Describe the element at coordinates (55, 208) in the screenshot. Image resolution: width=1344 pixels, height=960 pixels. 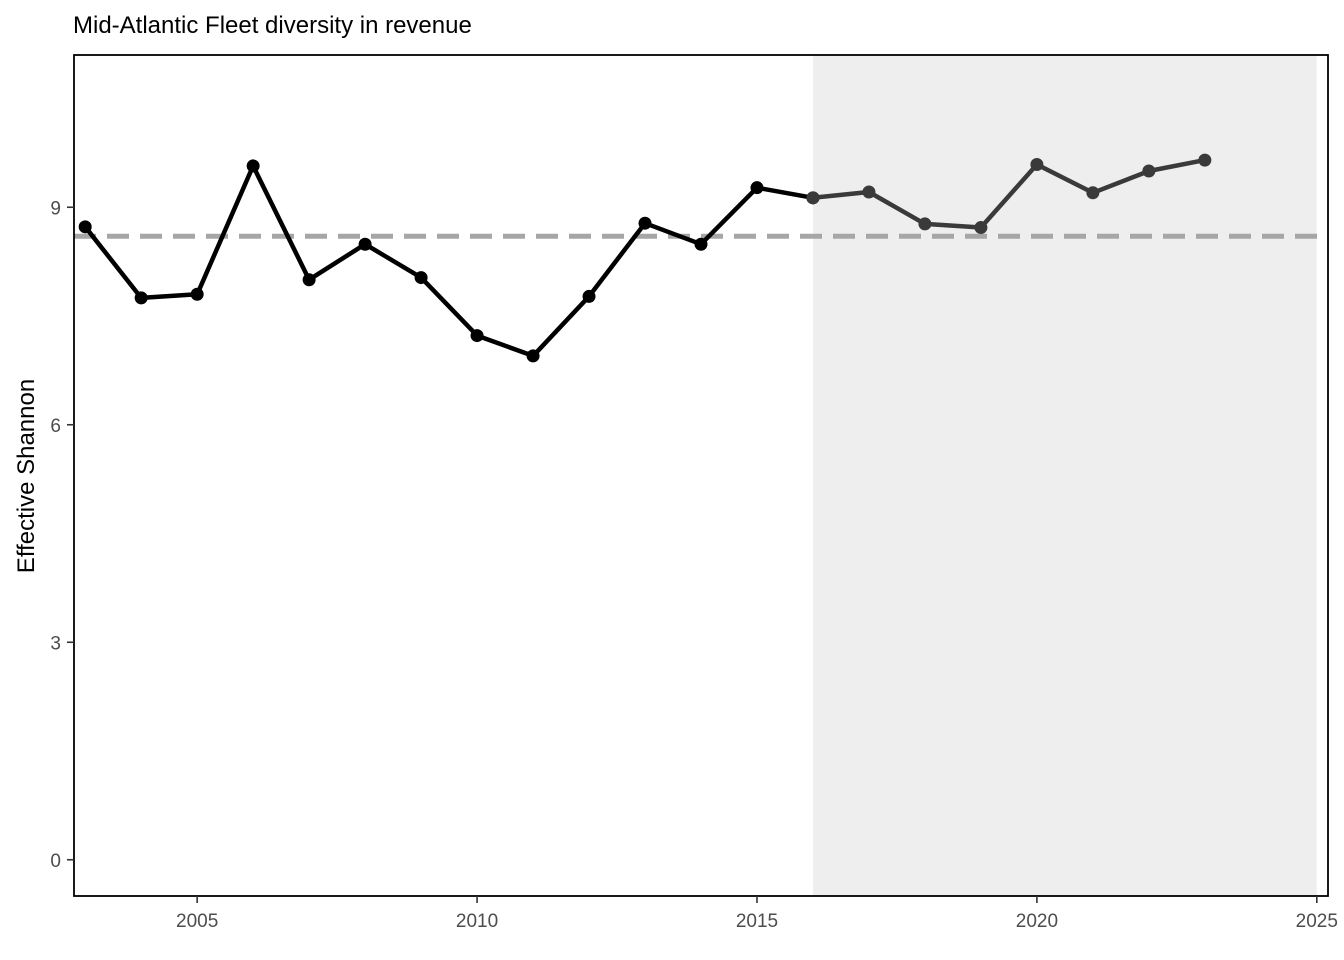
I see `y-tick-label: 9` at that location.